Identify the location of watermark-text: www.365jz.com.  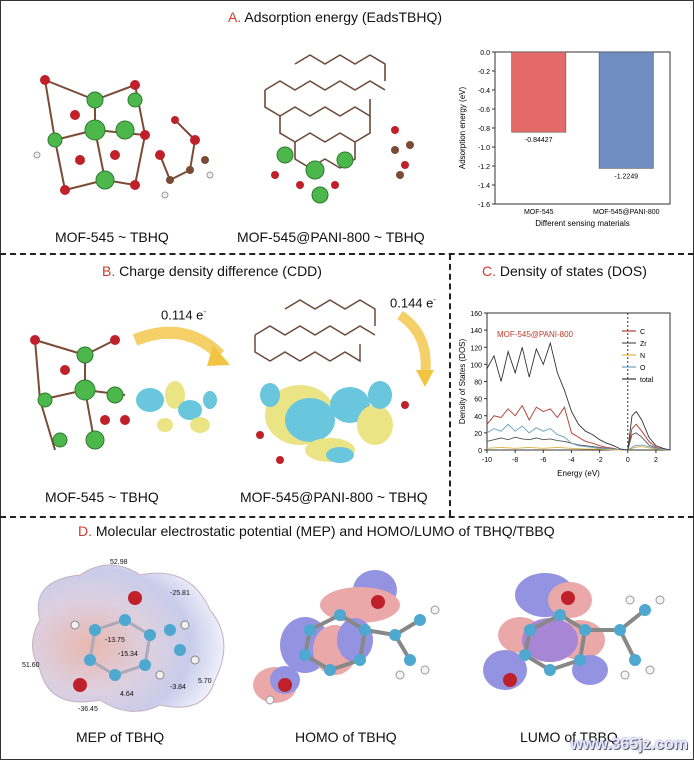
(629, 744).